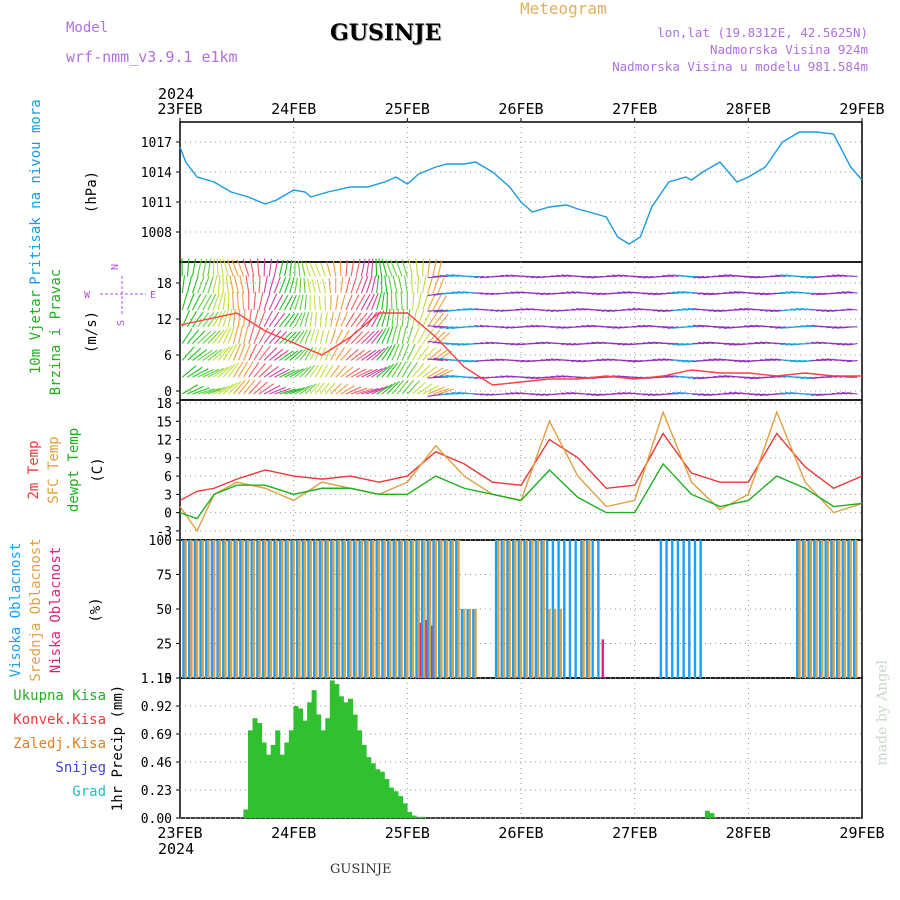 The height and width of the screenshot is (900, 900). Describe the element at coordinates (156, 735) in the screenshot. I see `y-tick-label: 0.69` at that location.